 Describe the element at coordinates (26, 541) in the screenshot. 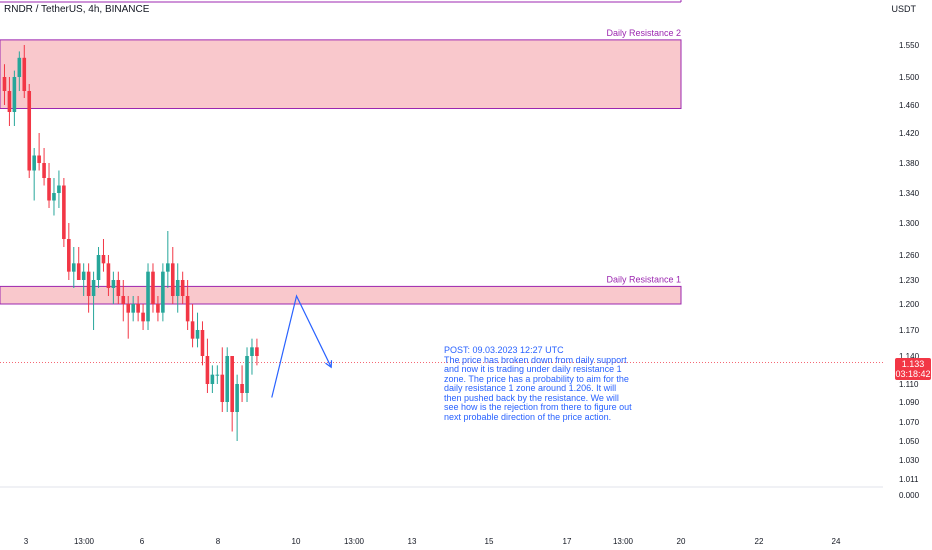

I see `x-tick-label: 3` at that location.